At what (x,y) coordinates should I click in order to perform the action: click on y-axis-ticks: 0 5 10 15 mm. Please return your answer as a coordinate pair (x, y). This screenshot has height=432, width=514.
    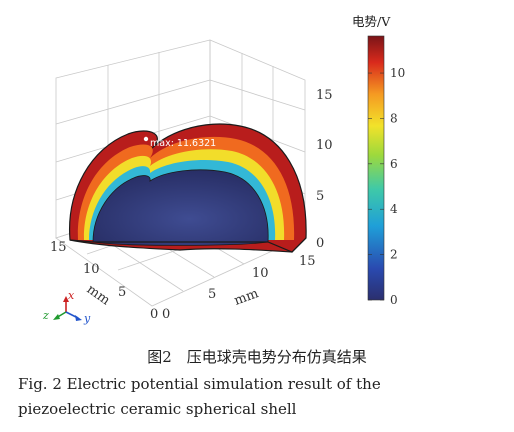
    Looking at the image, I should click on (239, 288).